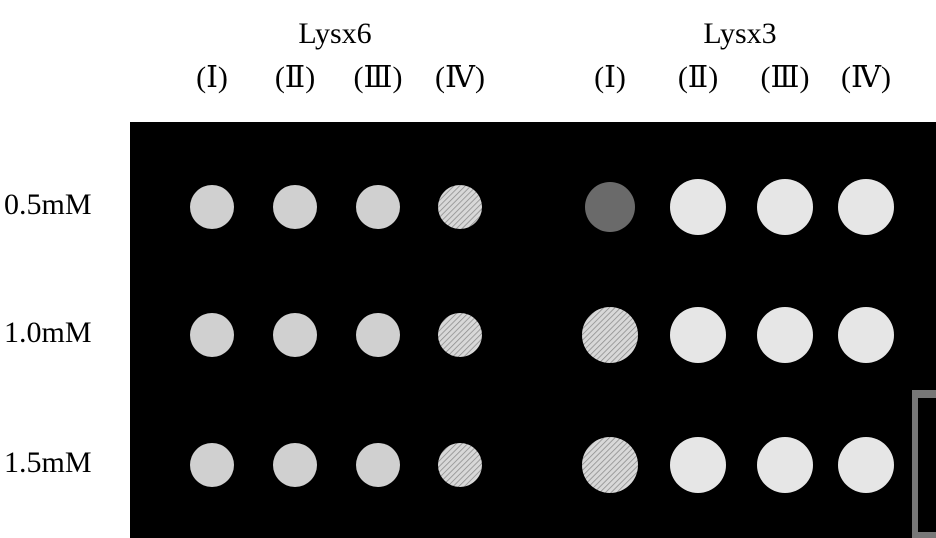  Describe the element at coordinates (48, 462) in the screenshot. I see `row-label: 1.5mM` at that location.